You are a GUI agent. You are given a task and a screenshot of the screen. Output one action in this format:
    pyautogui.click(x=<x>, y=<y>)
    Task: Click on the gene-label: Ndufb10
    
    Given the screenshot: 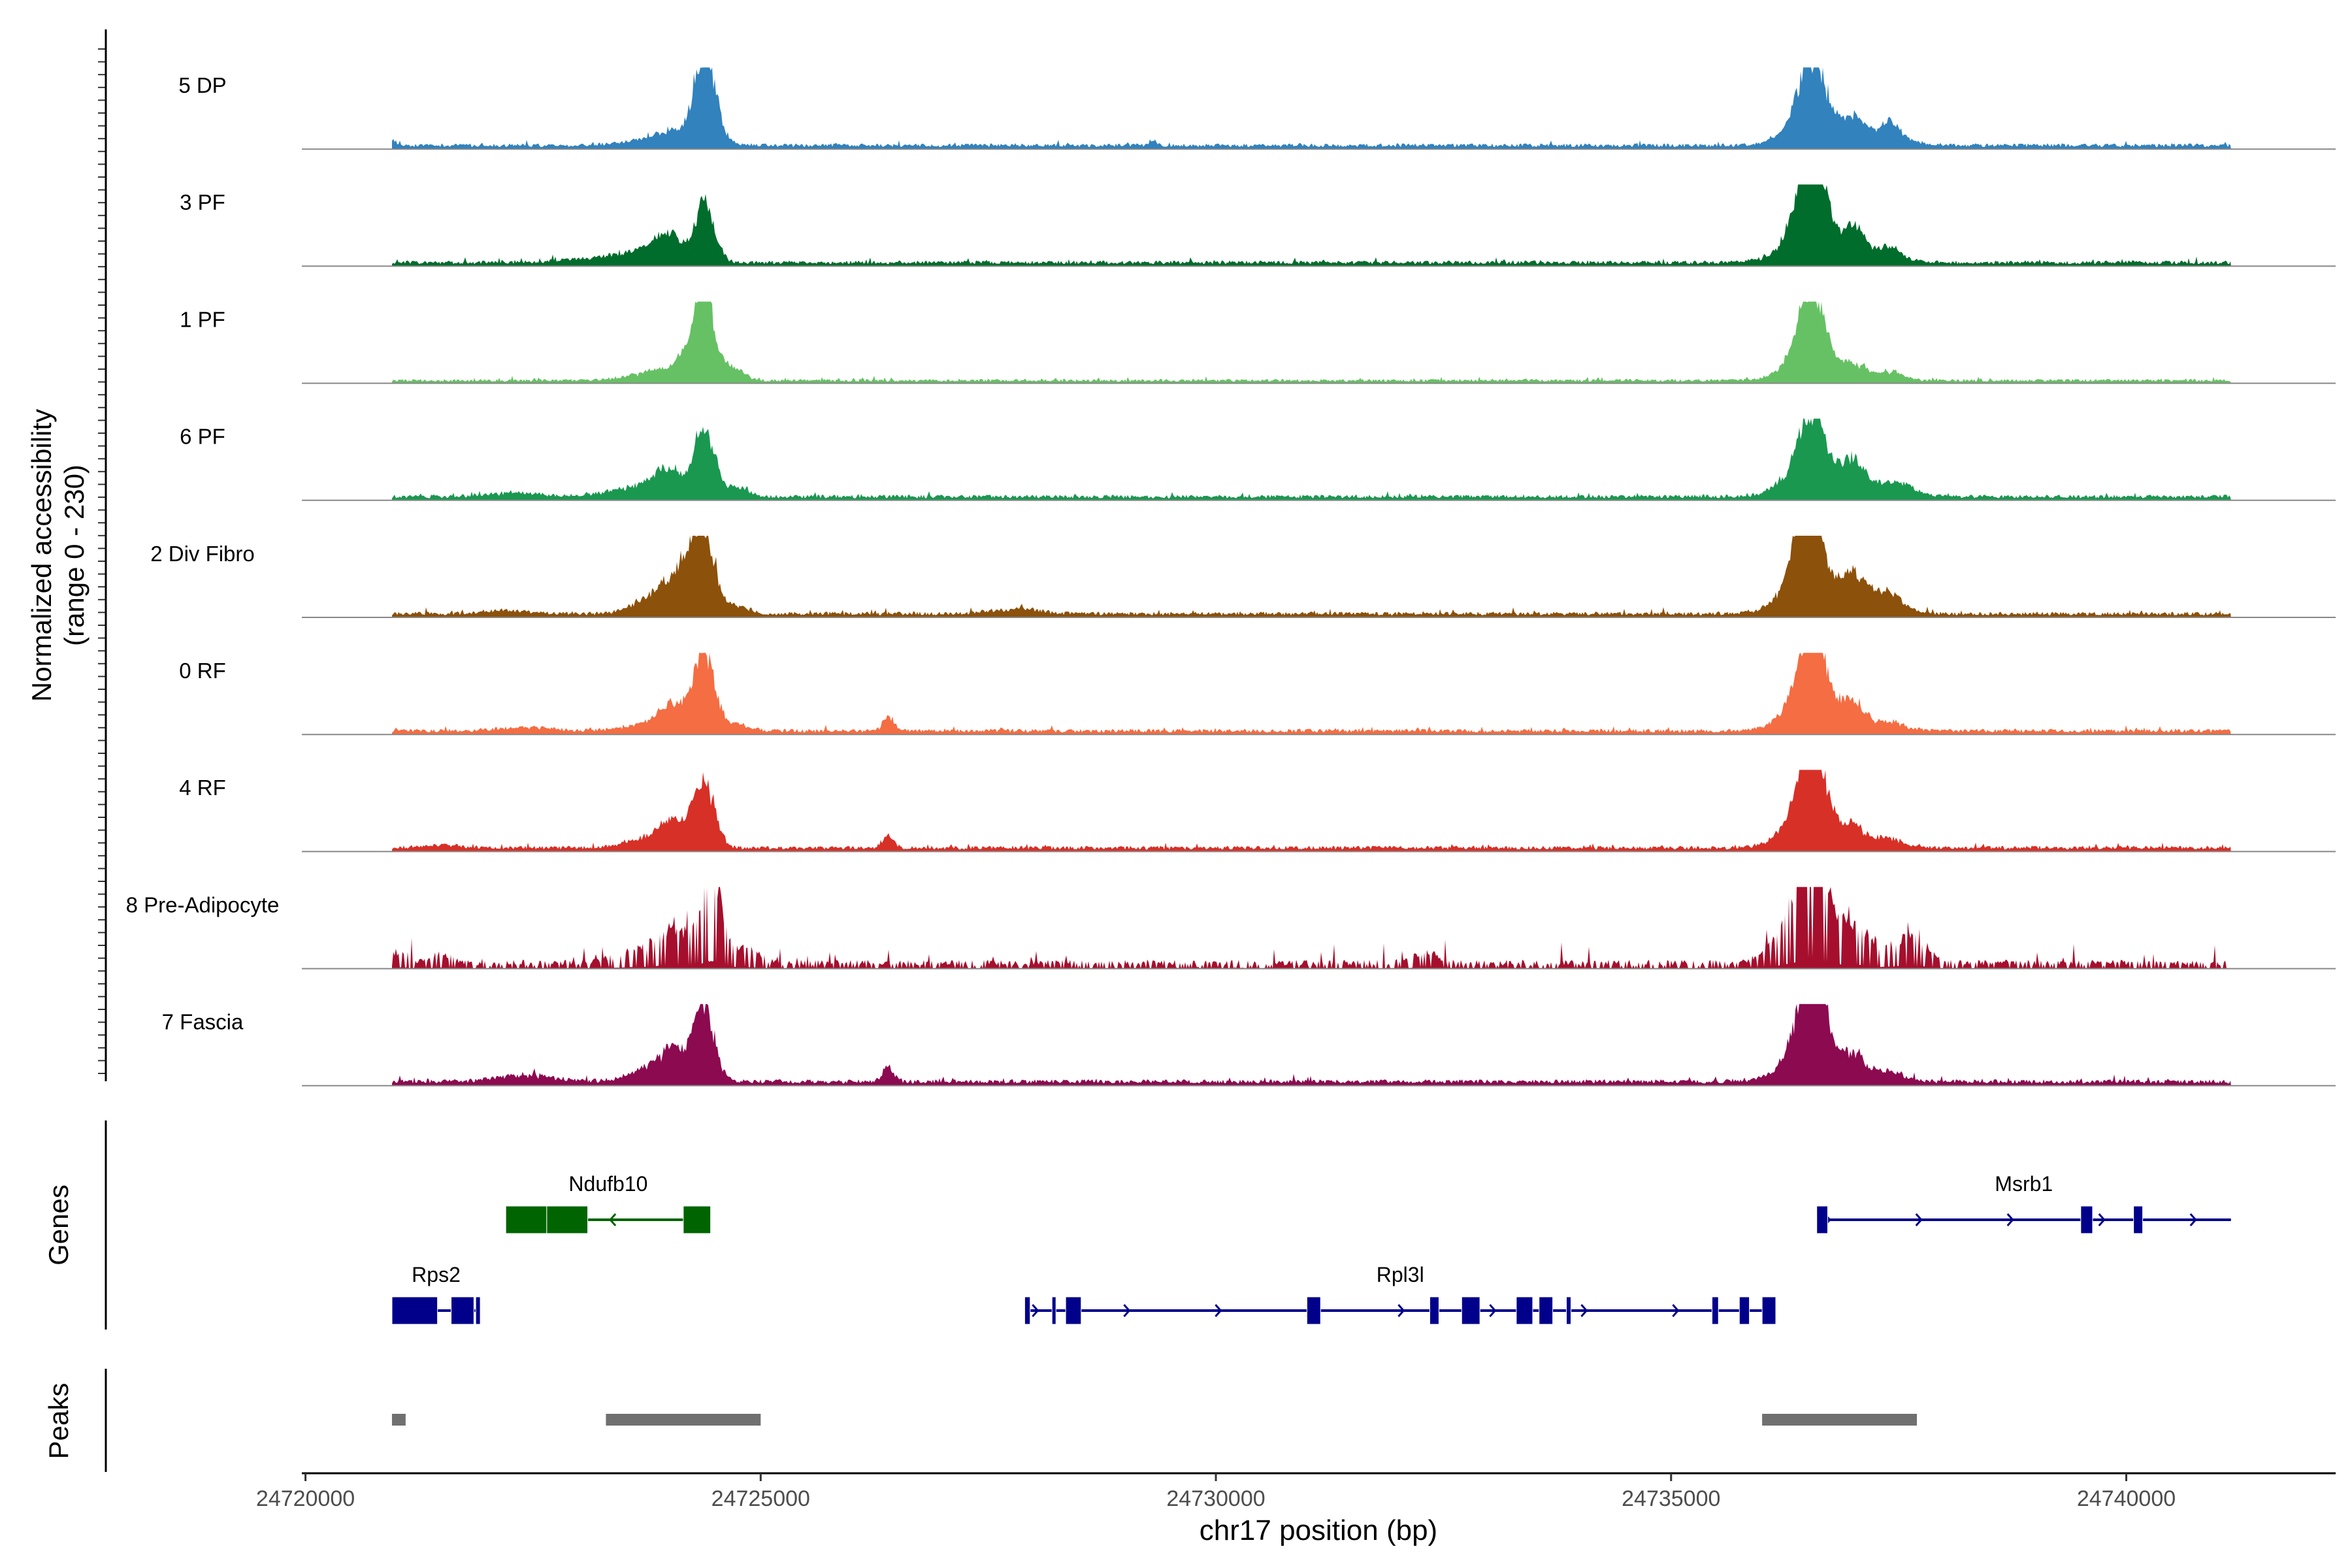 What is the action you would take?
    pyautogui.click(x=607, y=1184)
    